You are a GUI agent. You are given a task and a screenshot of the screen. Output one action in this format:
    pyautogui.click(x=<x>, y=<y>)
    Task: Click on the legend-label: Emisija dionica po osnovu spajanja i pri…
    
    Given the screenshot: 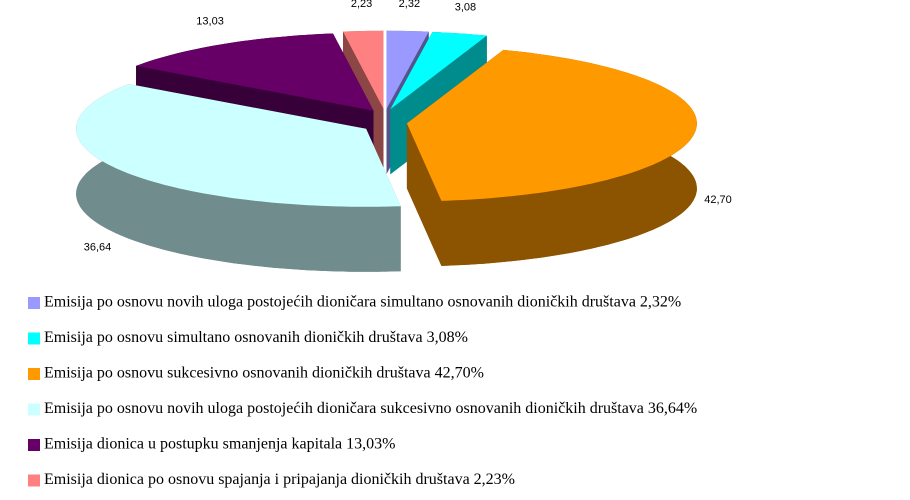 What is the action you would take?
    pyautogui.click(x=279, y=479)
    